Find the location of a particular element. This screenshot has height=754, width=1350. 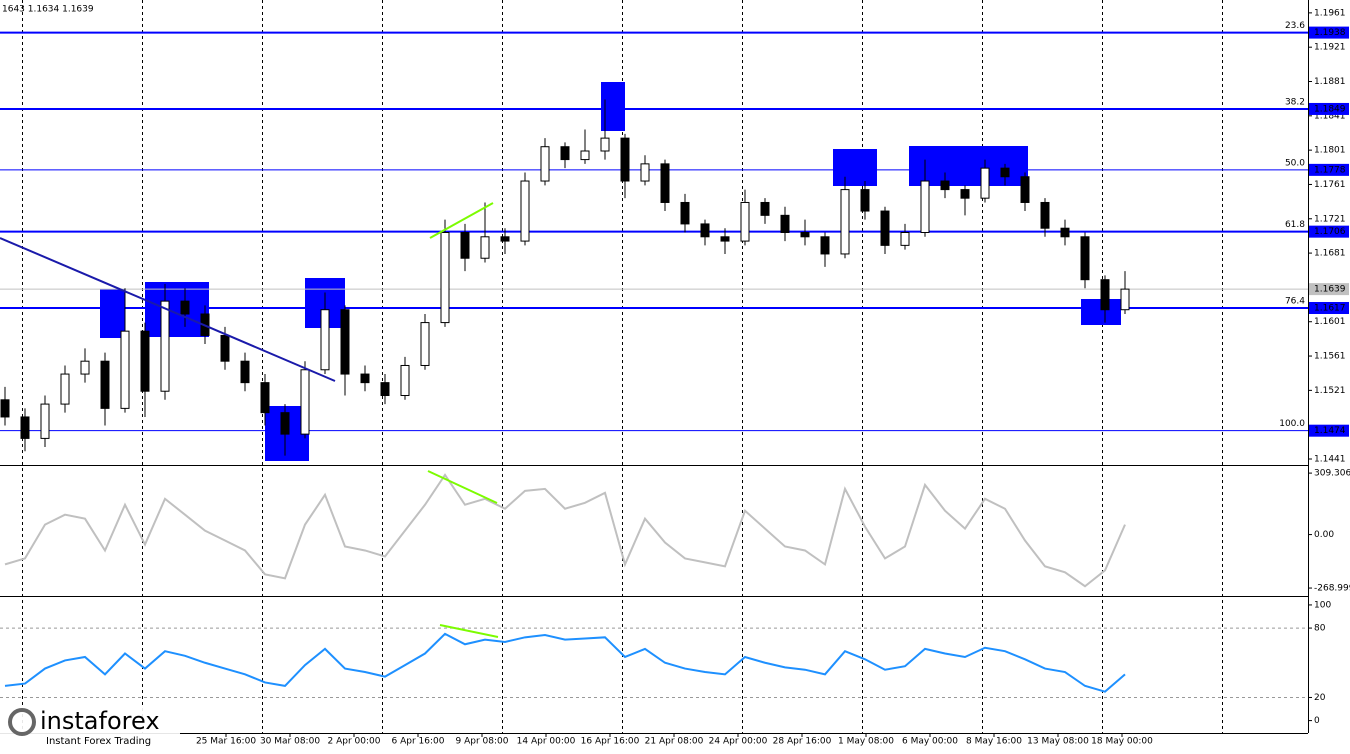

fib-ratio: 38.2 is located at coordinates (1295, 102).